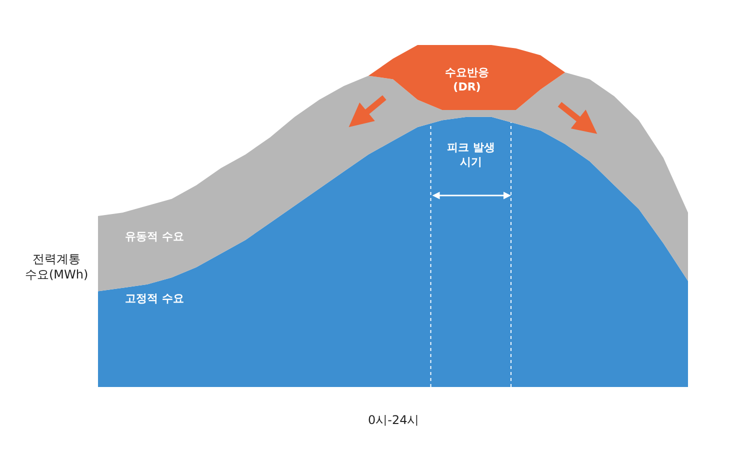  Describe the element at coordinates (56, 267) in the screenshot. I see `y-axis-title: 전력계통 수요(MWh)` at that location.